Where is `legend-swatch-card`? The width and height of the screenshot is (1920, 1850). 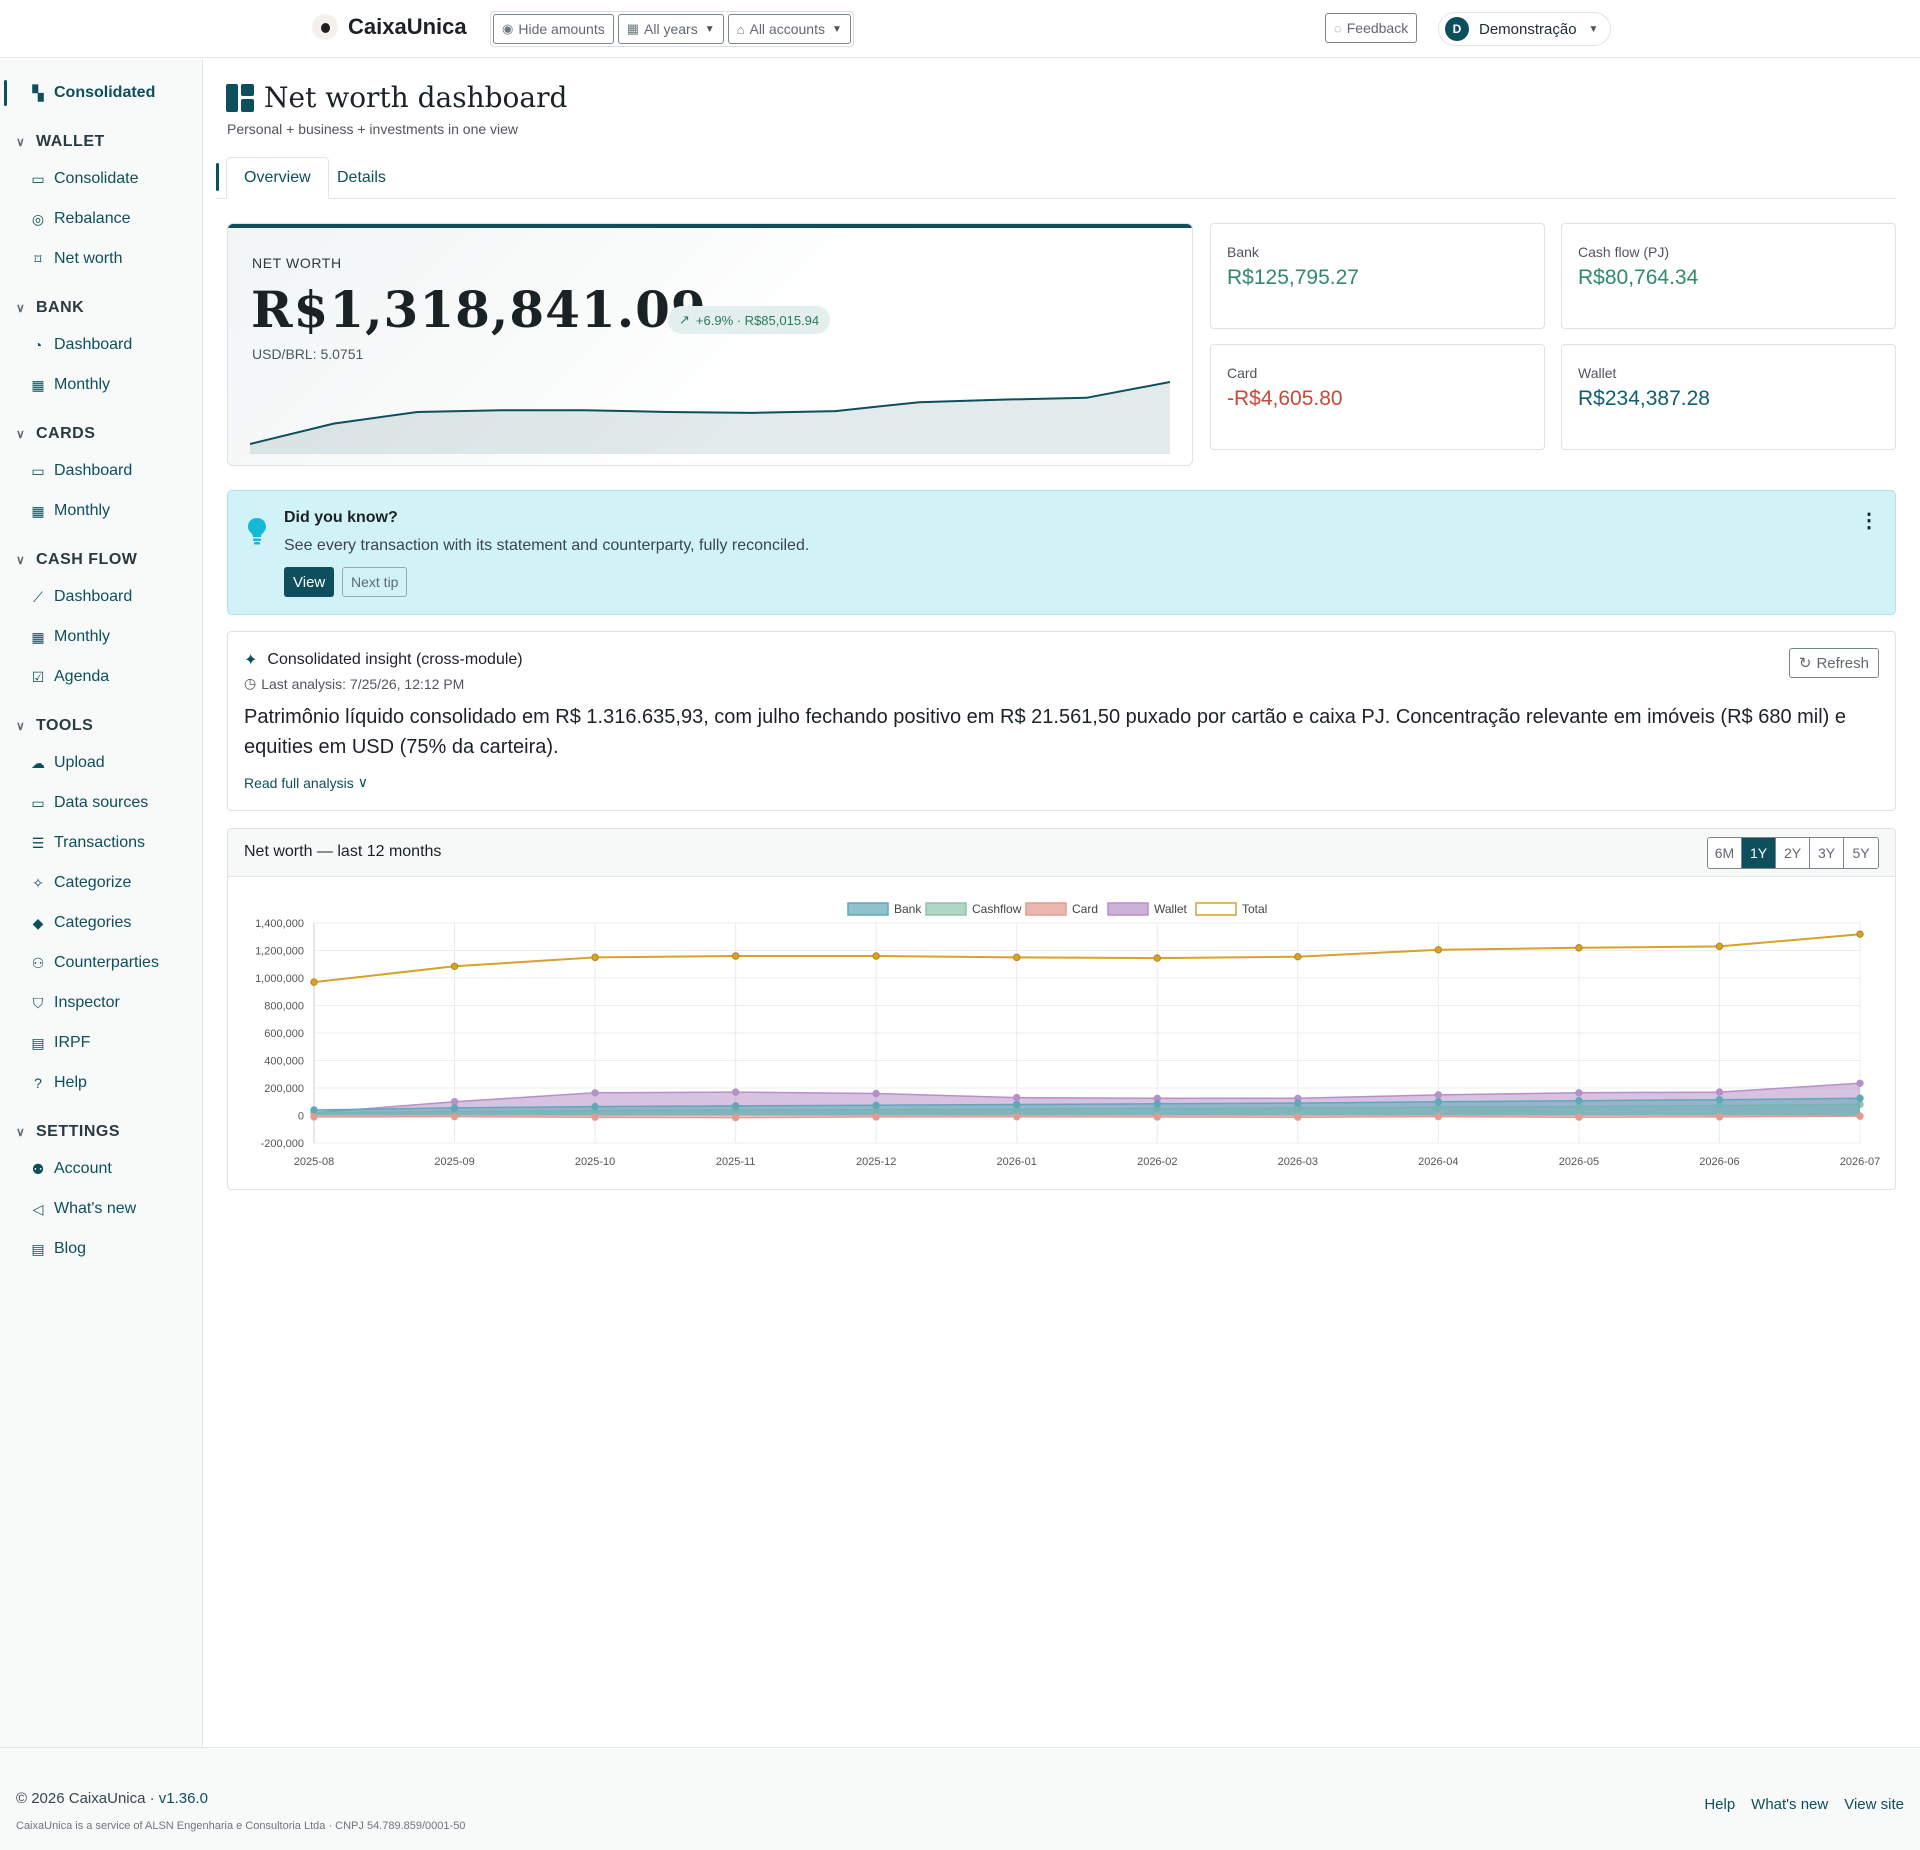
legend-swatch-card is located at coordinates (1046, 909).